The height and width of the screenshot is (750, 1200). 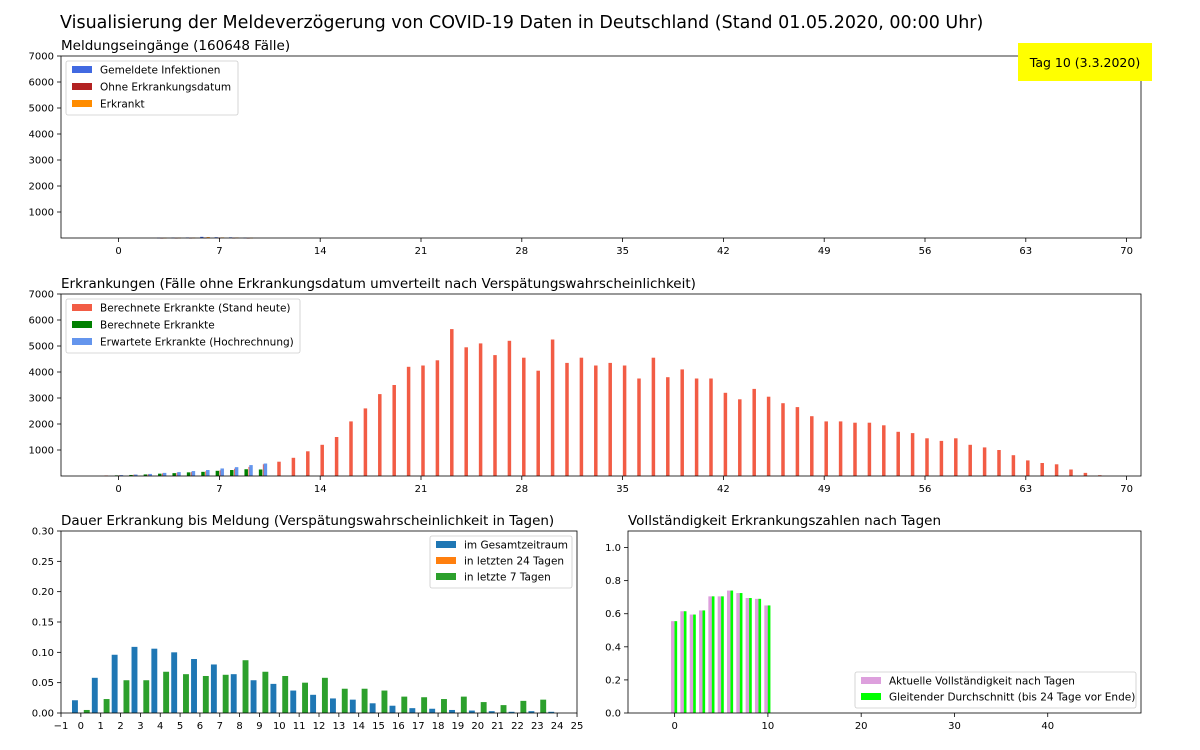 What do you see at coordinates (81, 726) in the screenshot?
I see `x-tick-label: 0` at bounding box center [81, 726].